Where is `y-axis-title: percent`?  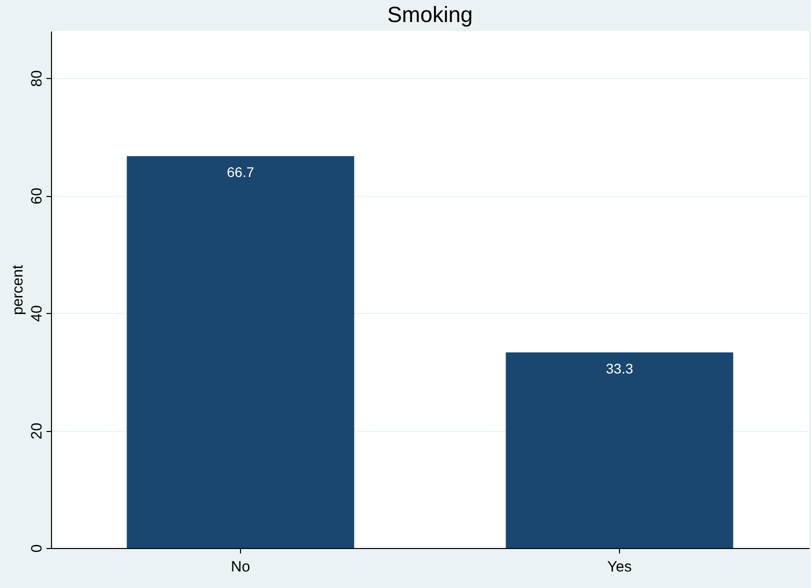
y-axis-title: percent is located at coordinates (18, 290).